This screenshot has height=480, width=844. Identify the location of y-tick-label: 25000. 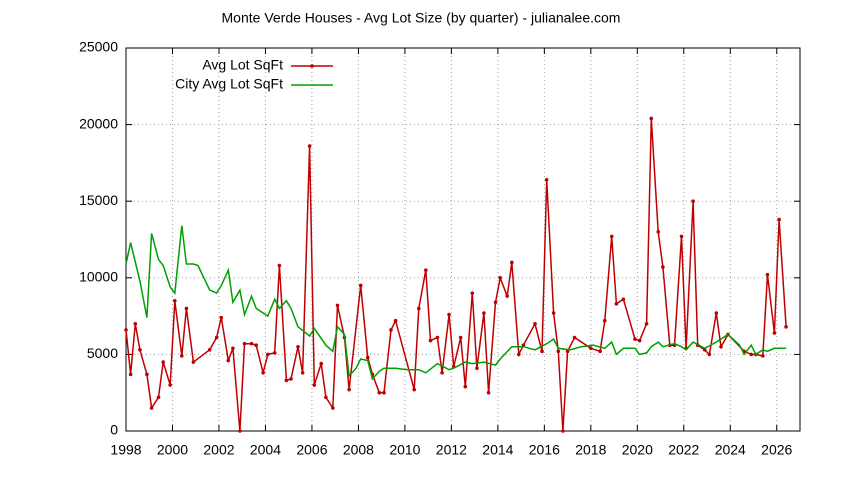
(98, 47).